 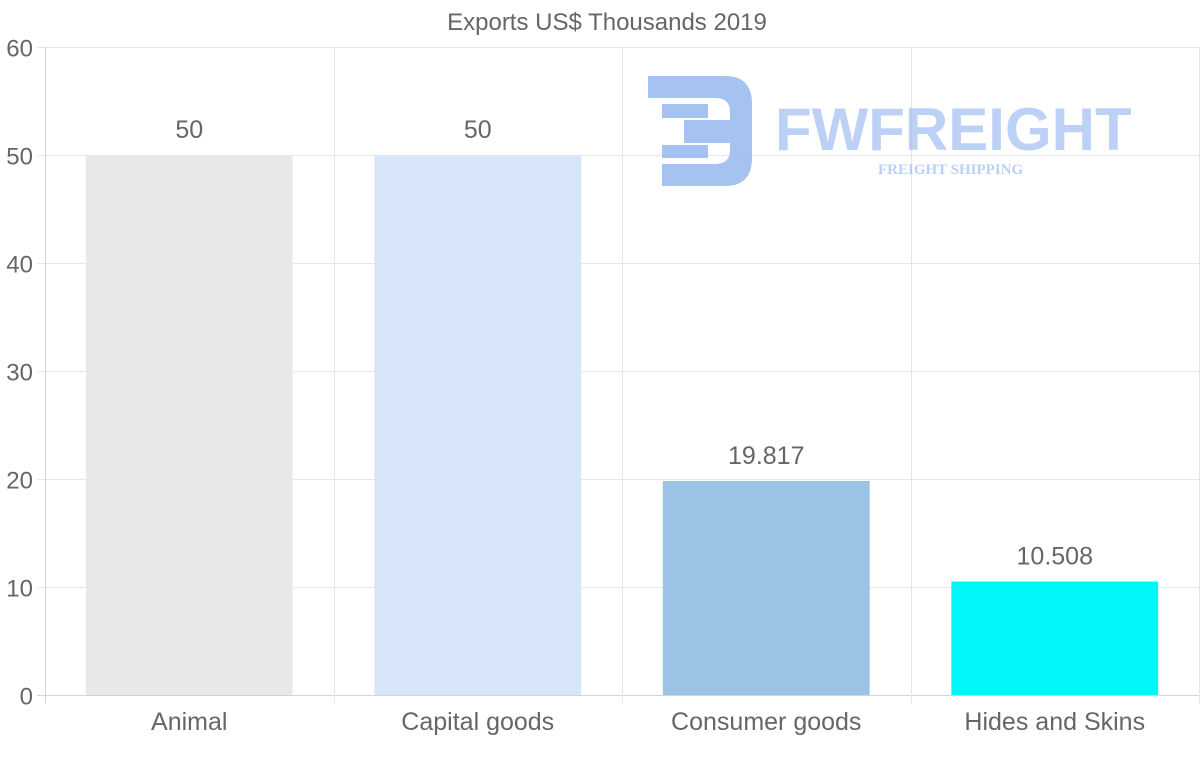 I want to click on y-tick-label: 60, so click(x=19, y=49).